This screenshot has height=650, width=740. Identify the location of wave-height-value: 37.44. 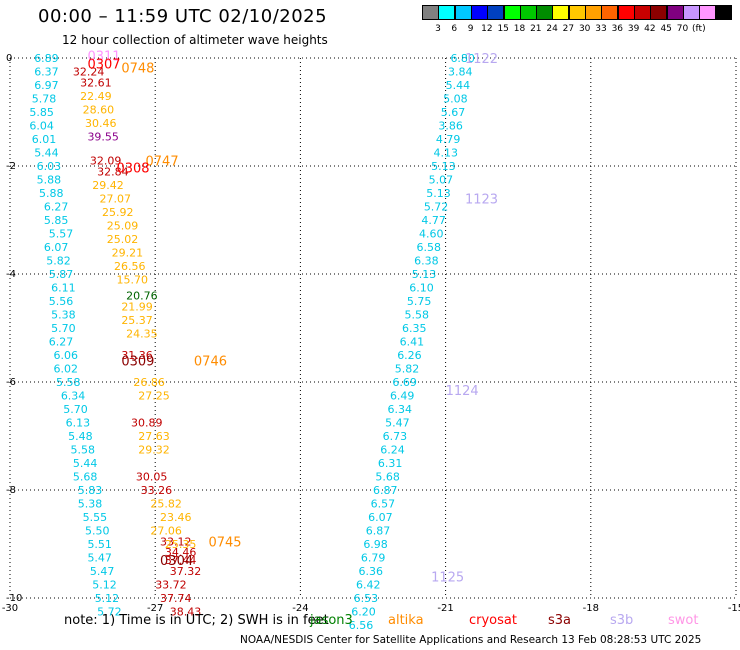
(181, 560).